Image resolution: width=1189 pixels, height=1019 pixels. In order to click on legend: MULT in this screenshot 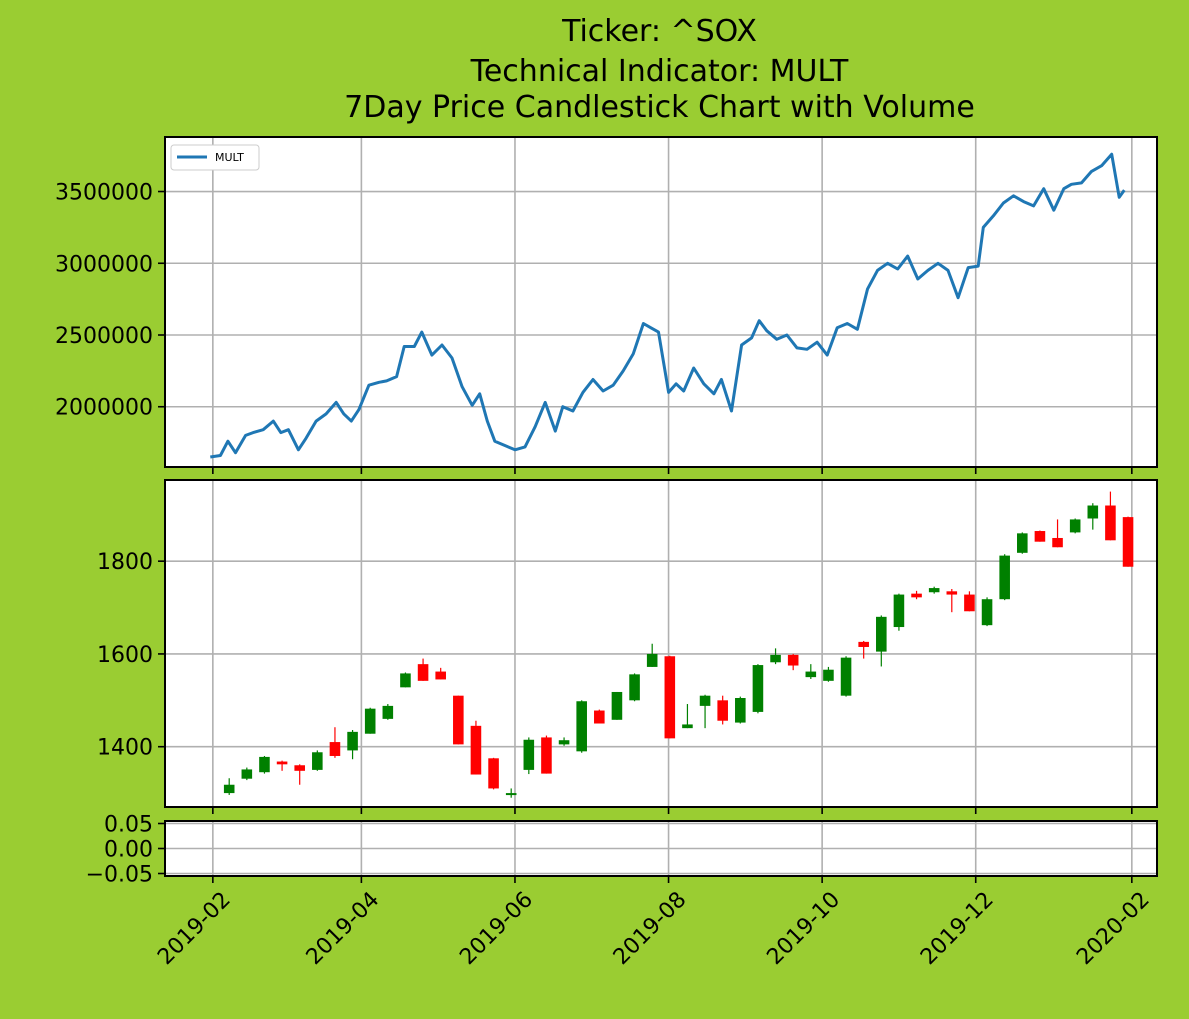, I will do `click(215, 157)`.